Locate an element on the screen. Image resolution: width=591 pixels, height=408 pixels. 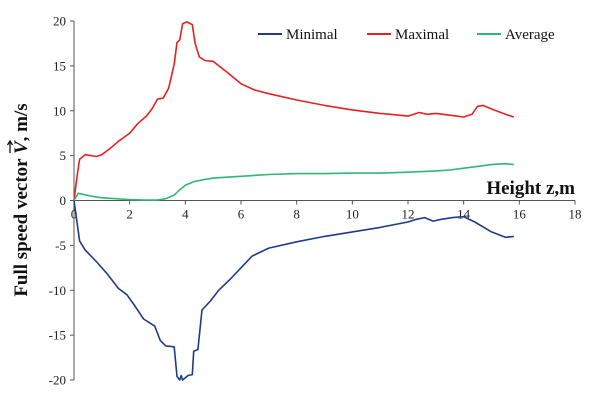
x-tick-label: 16 is located at coordinates (520, 214).